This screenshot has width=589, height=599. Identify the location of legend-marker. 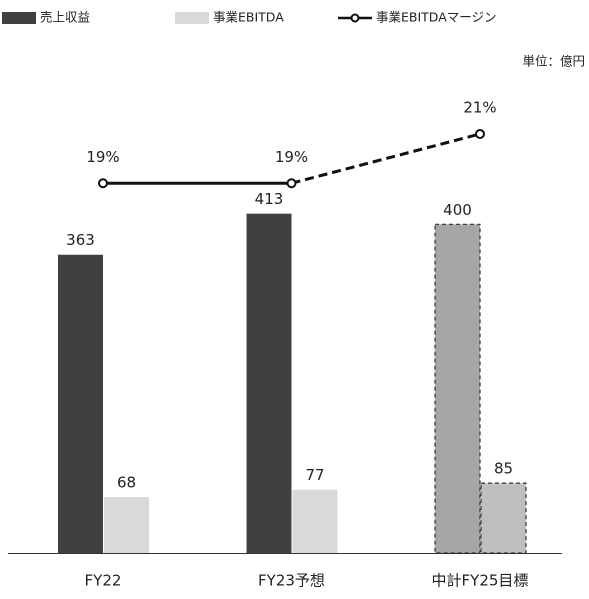
(355, 18).